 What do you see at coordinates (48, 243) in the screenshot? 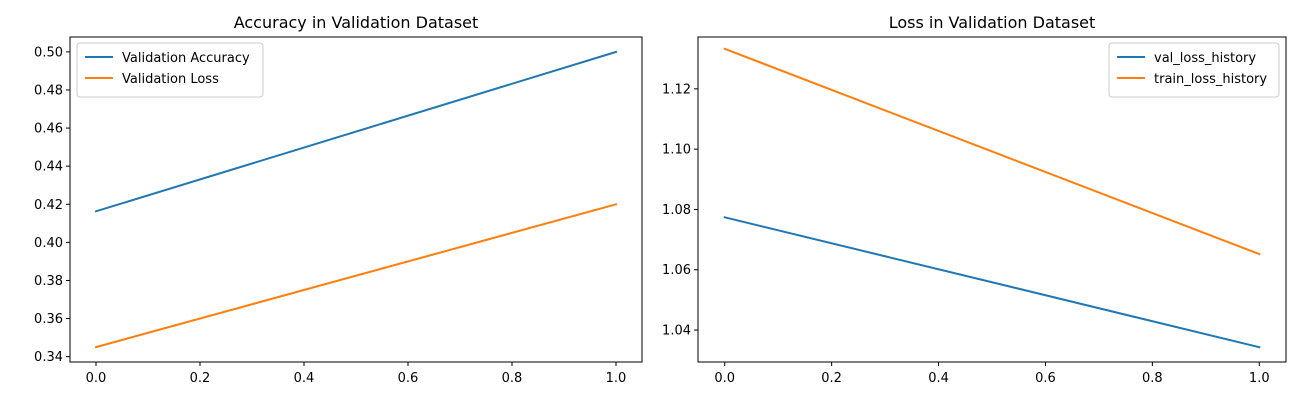
I see `y-tick-label: 0.40` at bounding box center [48, 243].